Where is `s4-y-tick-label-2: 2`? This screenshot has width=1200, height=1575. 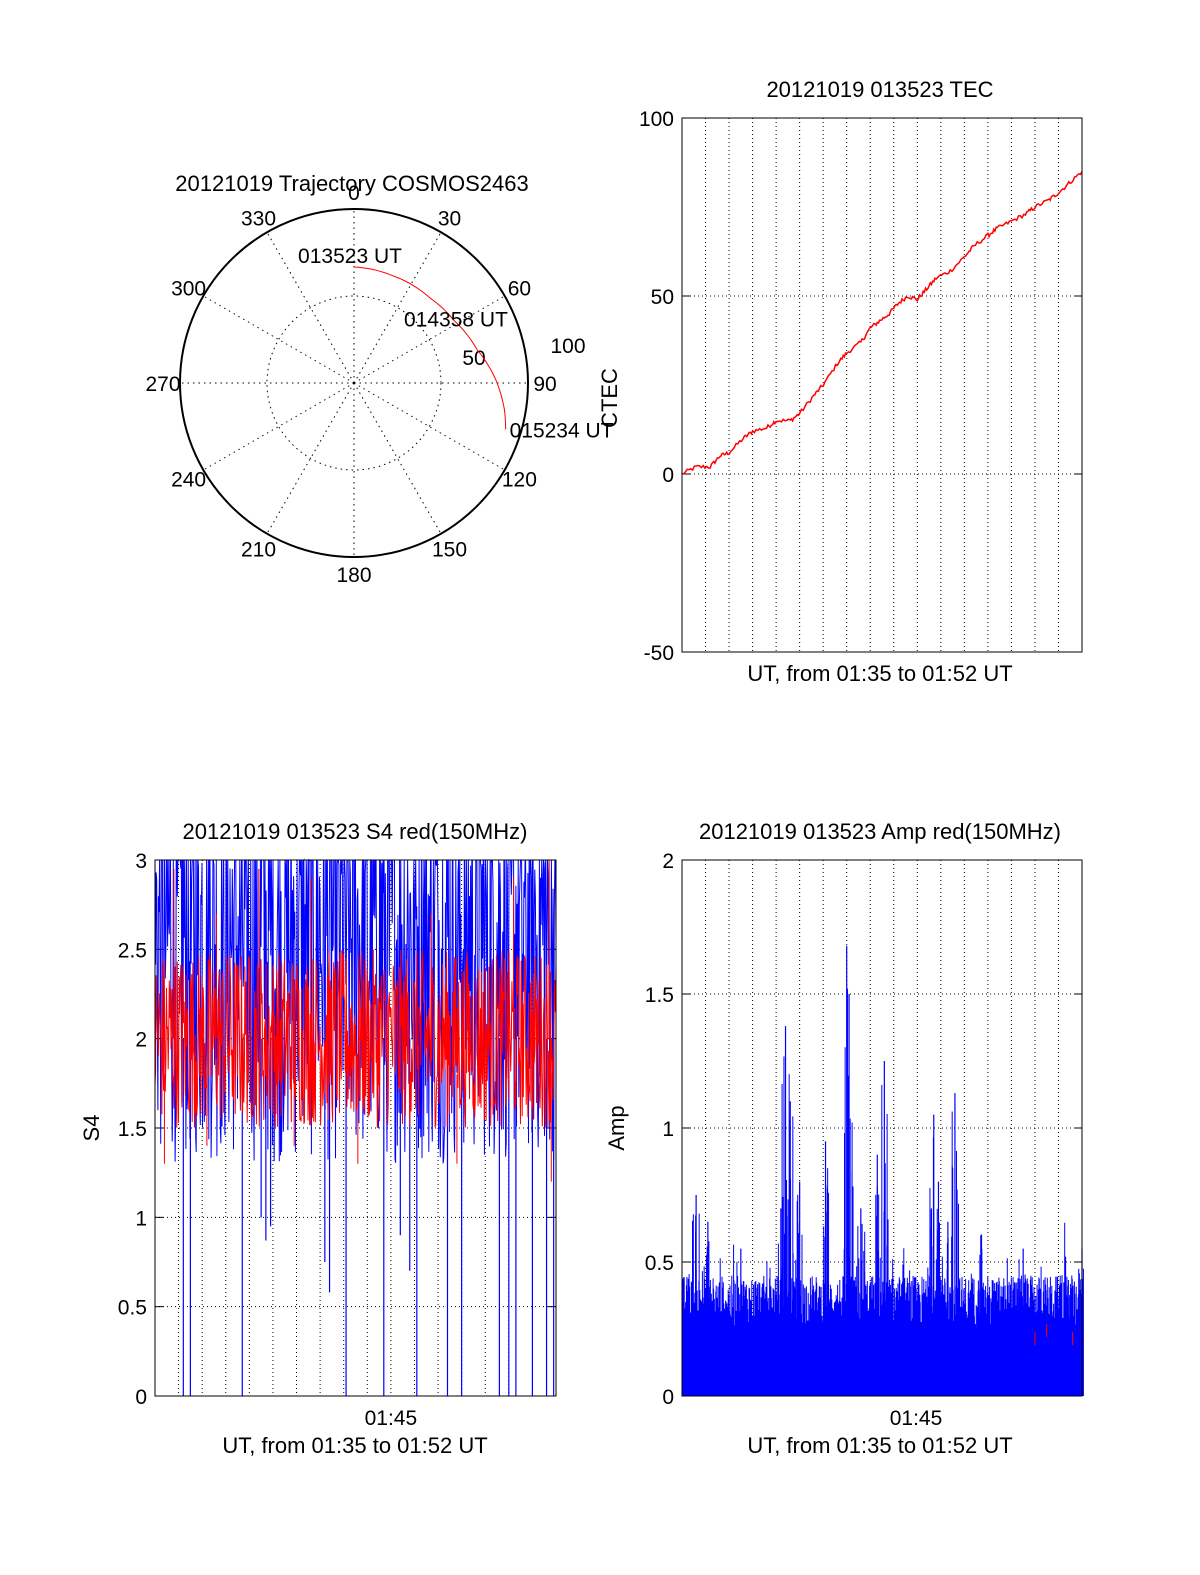
s4-y-tick-label-2: 2 is located at coordinates (141, 1040).